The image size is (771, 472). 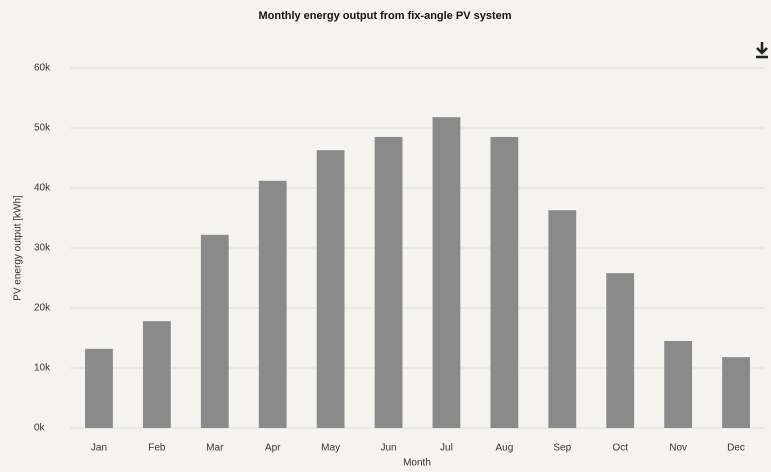 I want to click on y-tick-label: 60k, so click(x=42, y=68).